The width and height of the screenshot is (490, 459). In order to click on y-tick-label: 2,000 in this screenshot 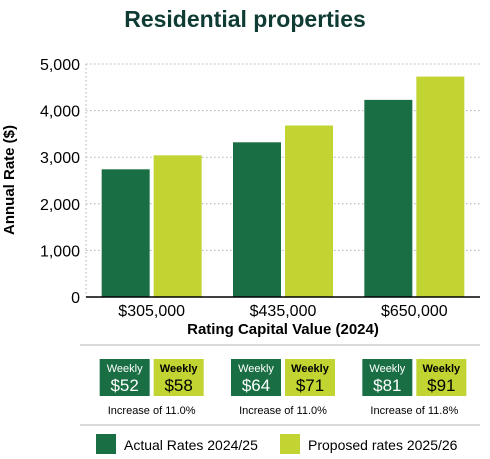, I will do `click(60, 205)`.